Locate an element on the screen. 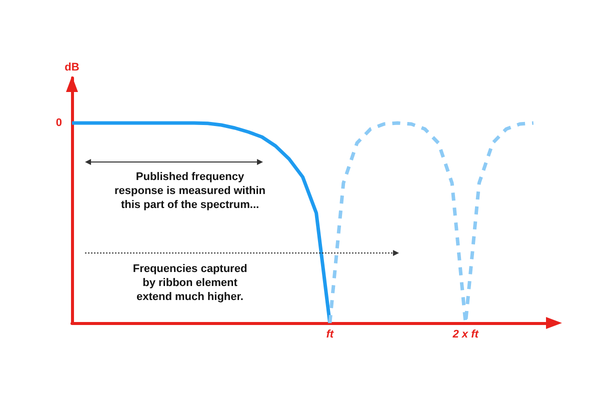  annotation: Frequencies captured by ribbon element extend much higher. is located at coordinates (190, 283).